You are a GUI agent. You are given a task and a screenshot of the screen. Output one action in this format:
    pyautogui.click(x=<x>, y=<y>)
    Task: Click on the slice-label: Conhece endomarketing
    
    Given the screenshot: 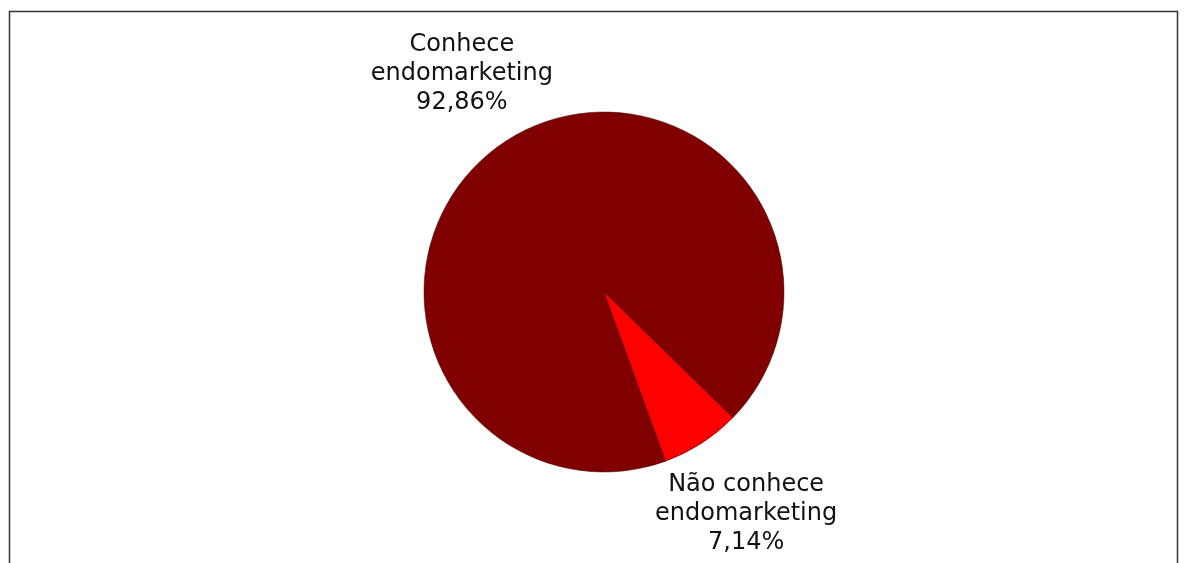 What is the action you would take?
    pyautogui.click(x=461, y=57)
    